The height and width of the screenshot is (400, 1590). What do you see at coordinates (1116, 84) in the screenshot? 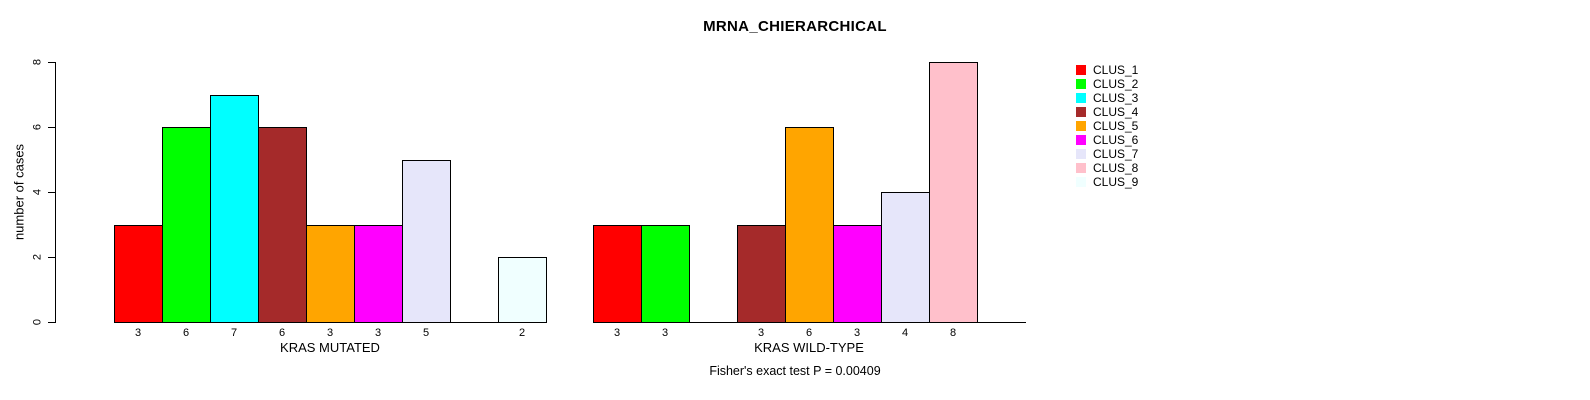
I see `legend-item-label: CLUS_2` at bounding box center [1116, 84].